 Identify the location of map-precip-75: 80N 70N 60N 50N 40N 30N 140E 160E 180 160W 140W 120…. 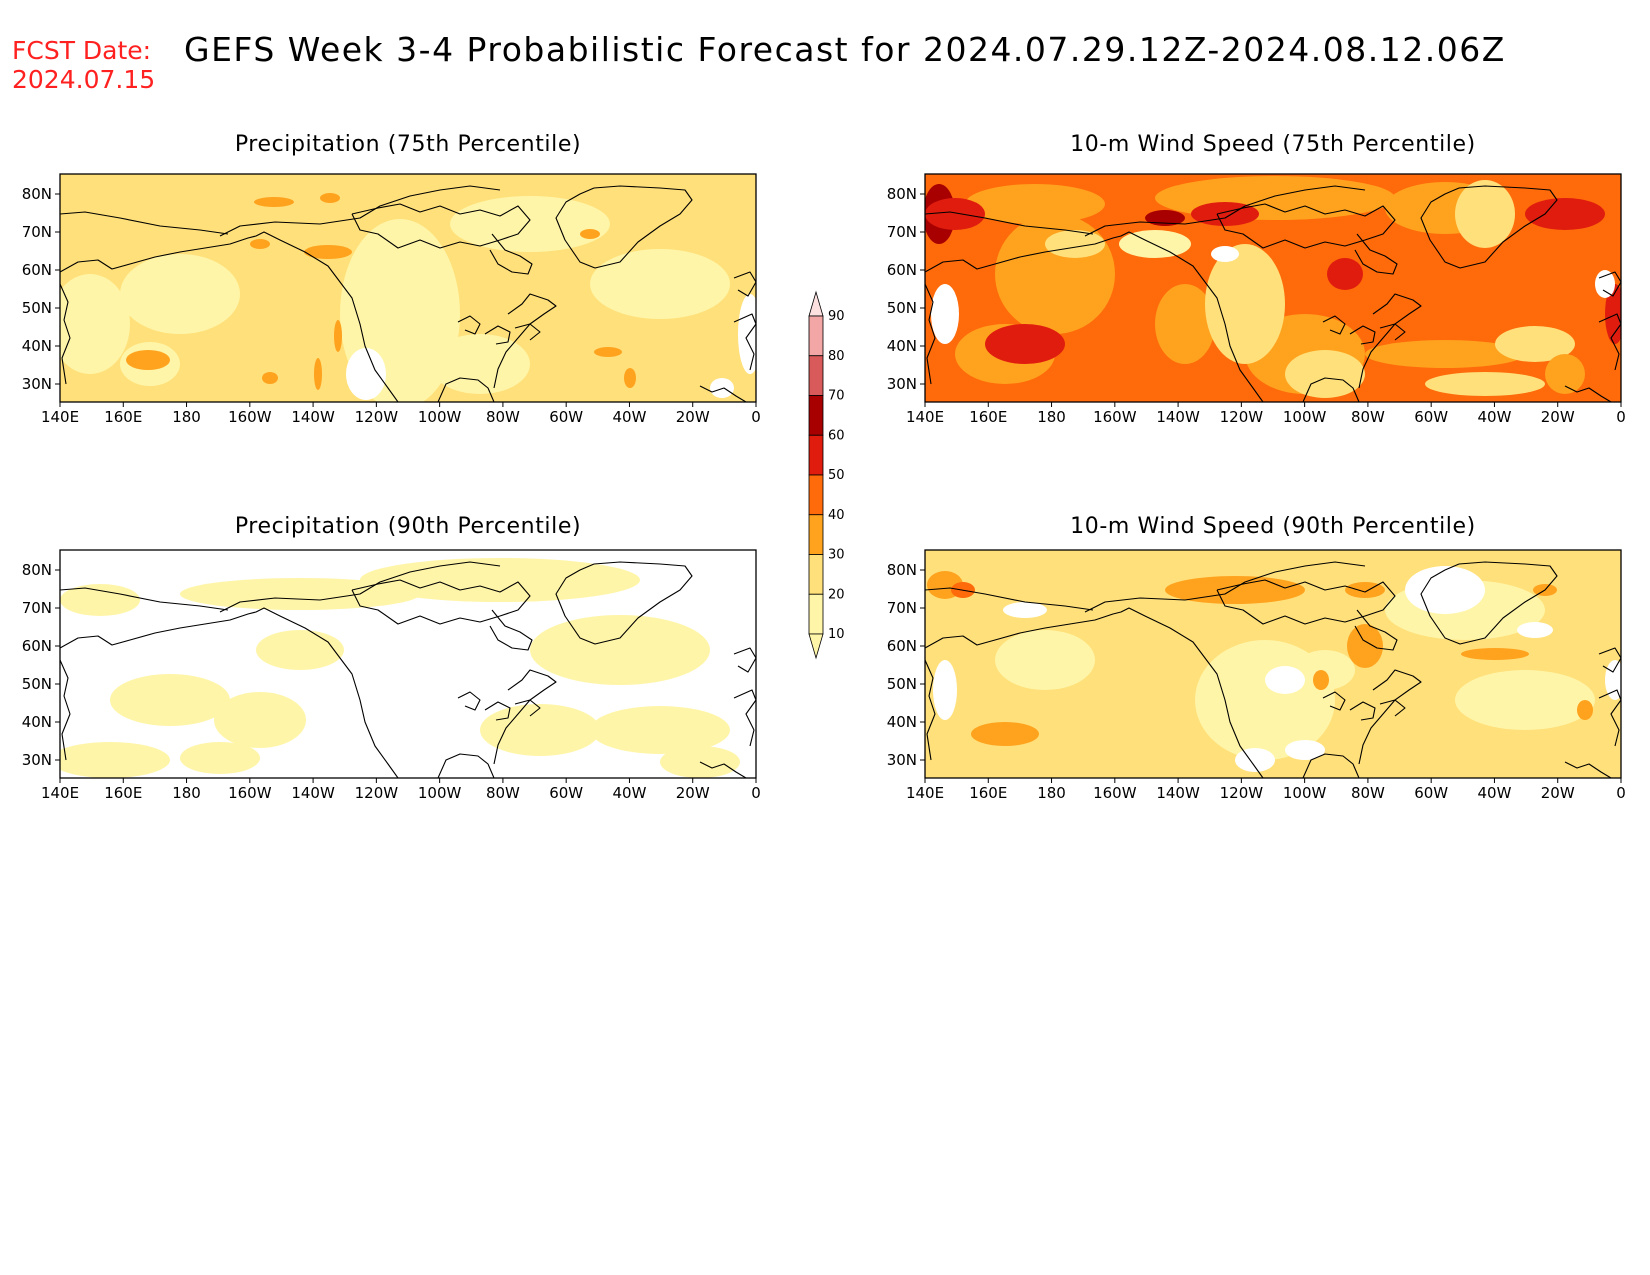
(391, 299).